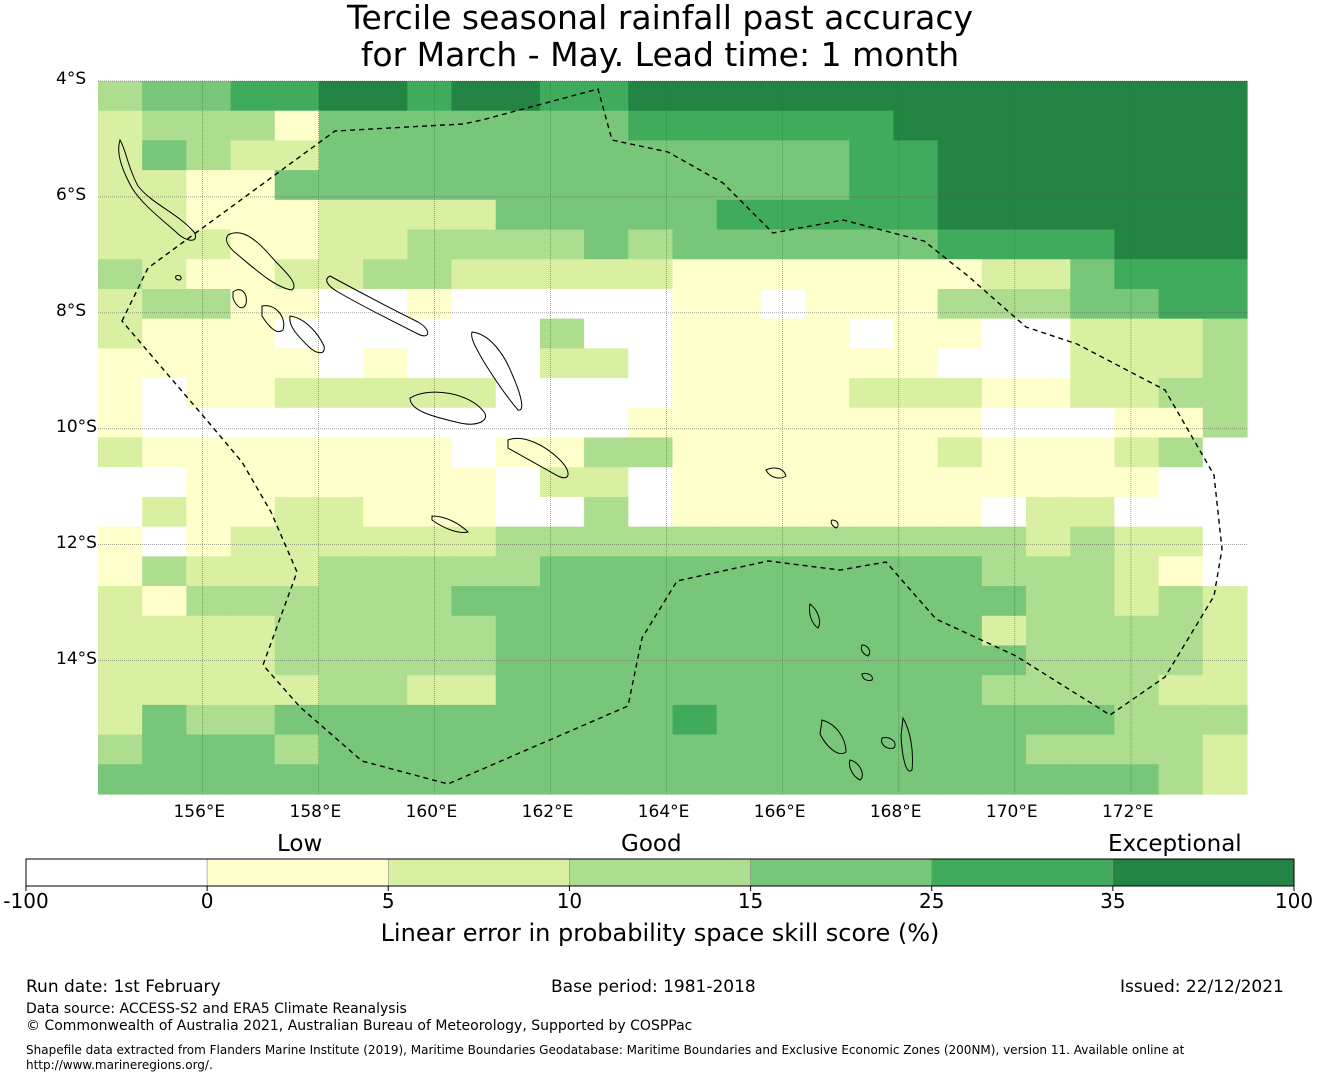 This screenshot has width=1320, height=1080. I want to click on colorbar-tick-label: 25, so click(931, 901).